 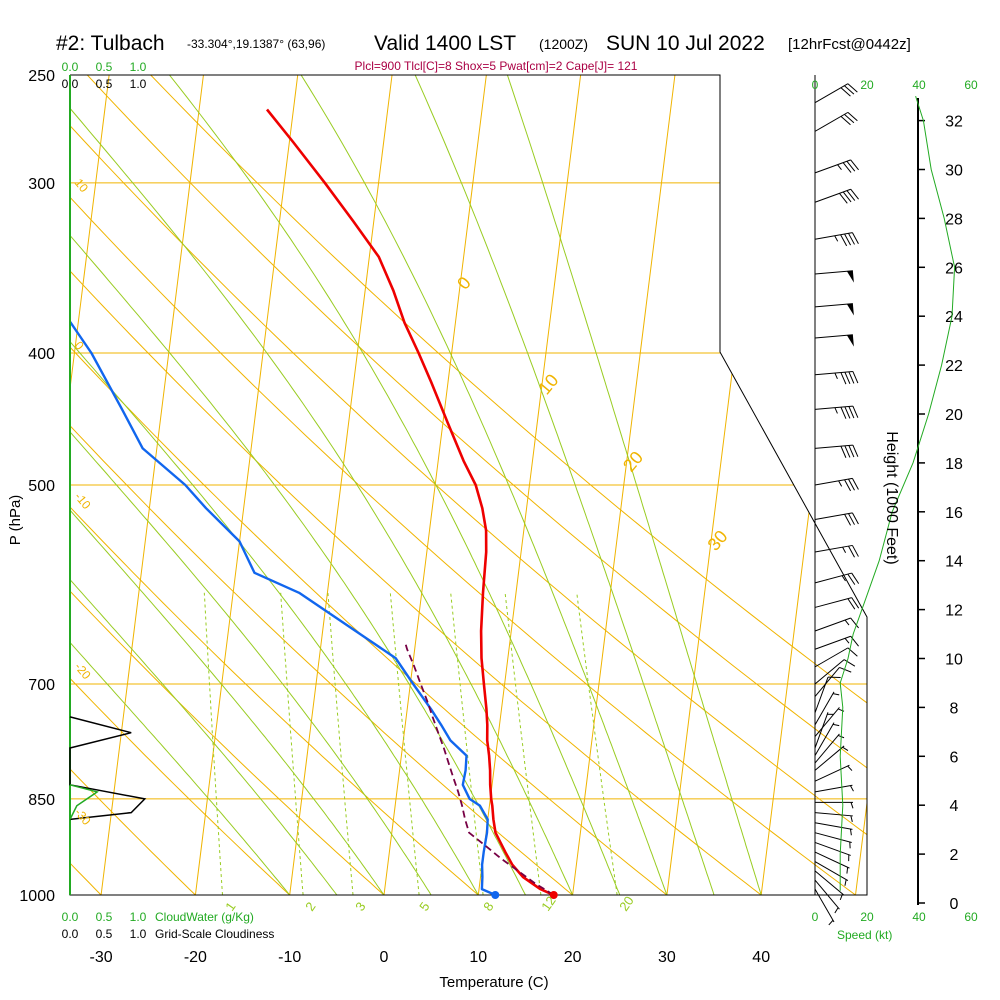 I want to click on cloudwater-tick-top: 0.0, so click(x=70, y=67).